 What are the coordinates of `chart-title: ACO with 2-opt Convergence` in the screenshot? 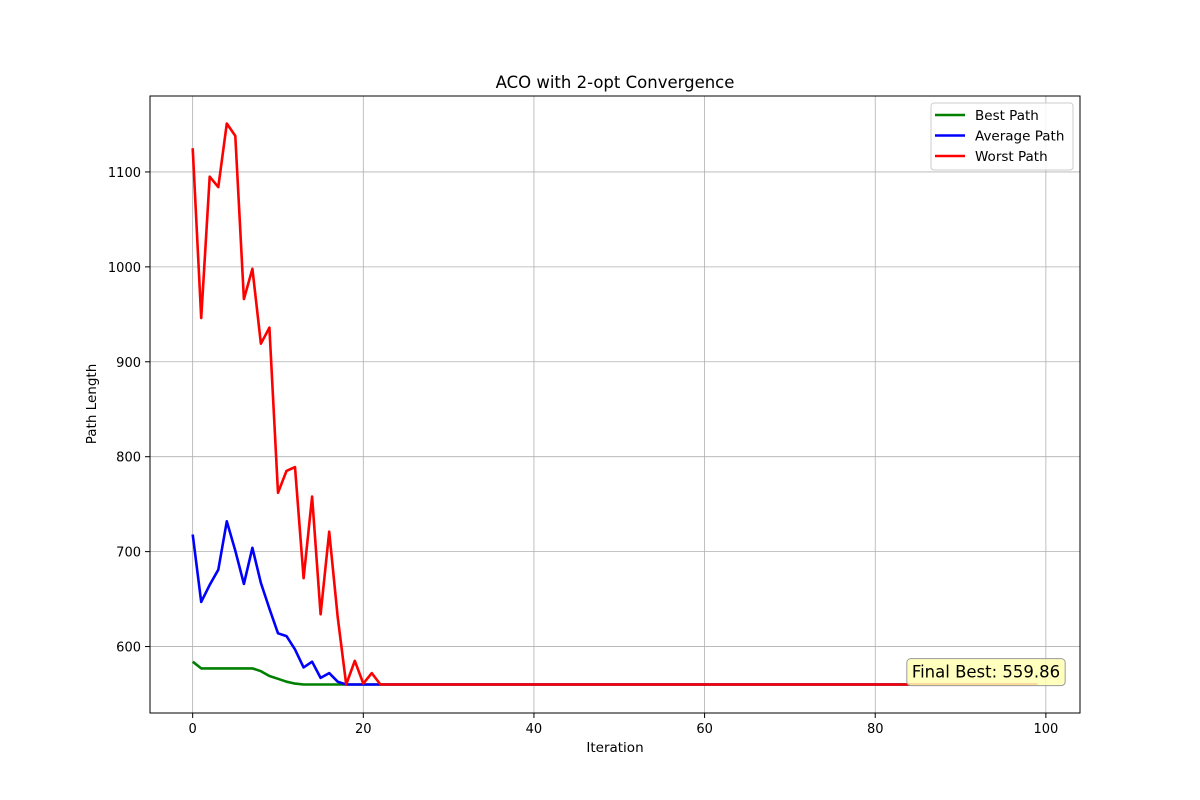 It's located at (615, 82).